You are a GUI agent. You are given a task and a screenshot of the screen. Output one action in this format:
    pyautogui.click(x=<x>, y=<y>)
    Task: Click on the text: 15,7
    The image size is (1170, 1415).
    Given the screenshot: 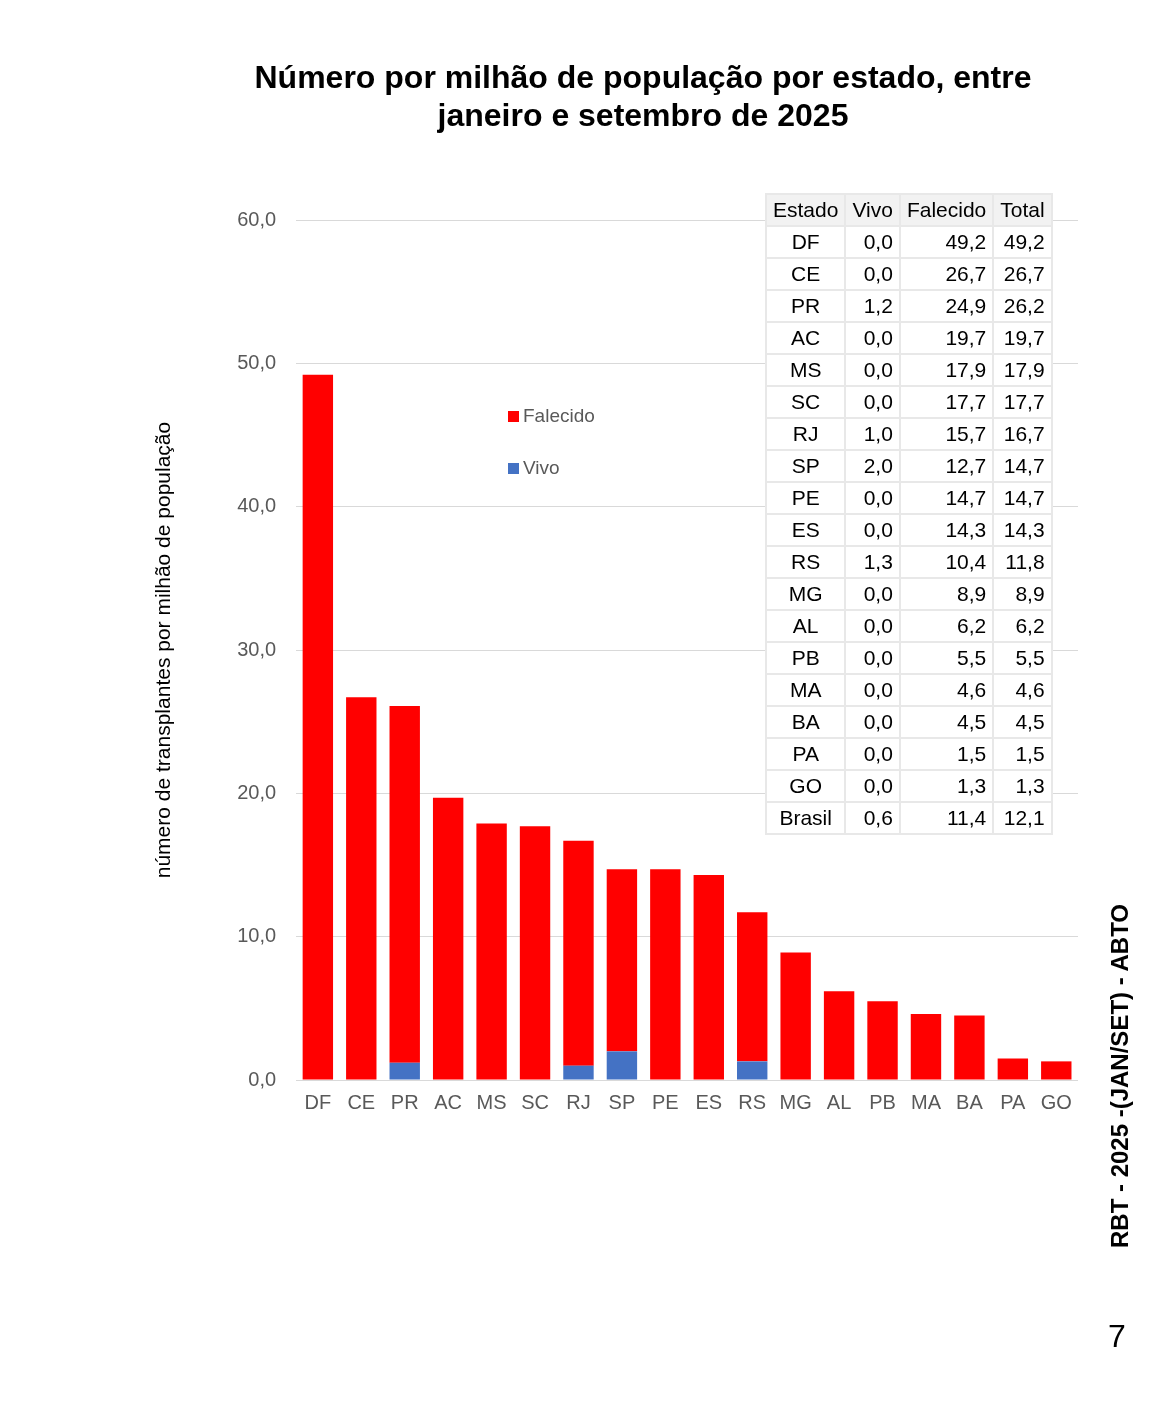 What is the action you would take?
    pyautogui.click(x=966, y=433)
    